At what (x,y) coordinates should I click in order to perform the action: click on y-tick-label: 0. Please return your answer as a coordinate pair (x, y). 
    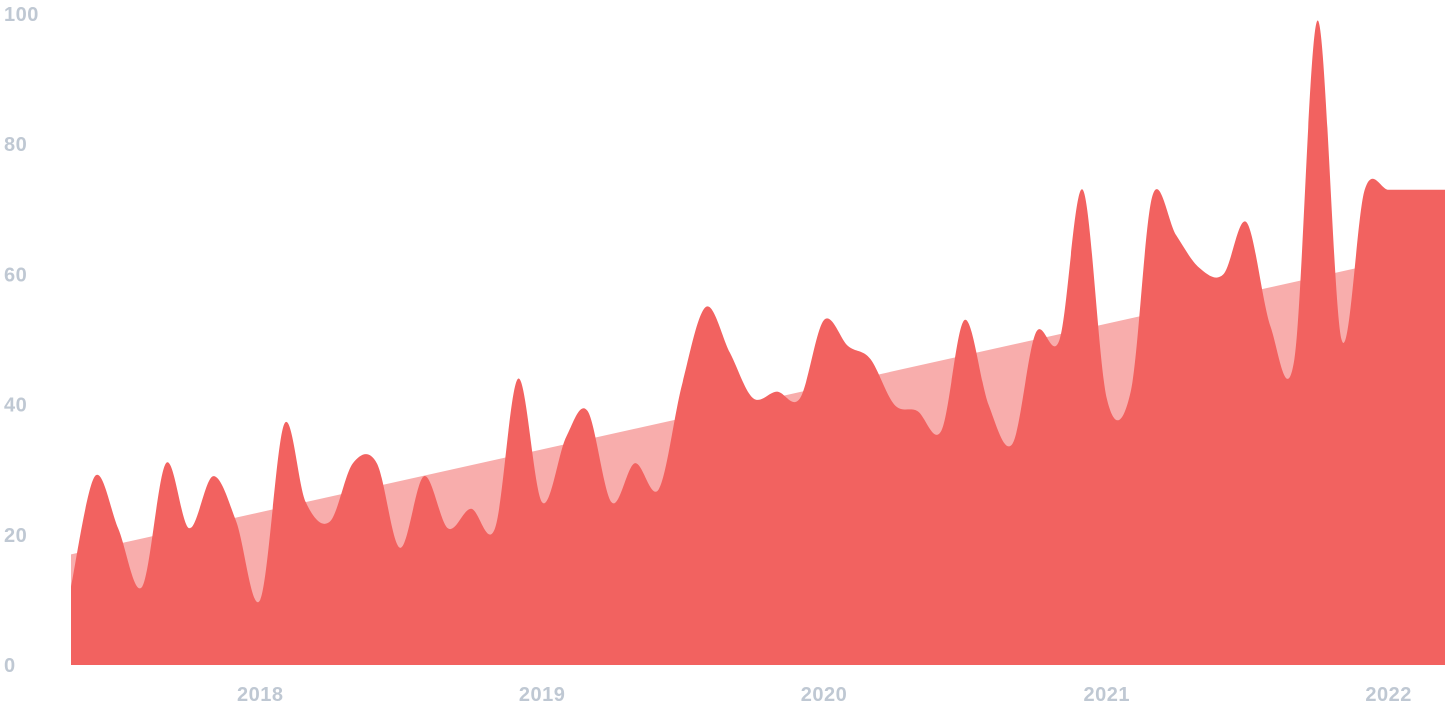
    Looking at the image, I should click on (10, 666).